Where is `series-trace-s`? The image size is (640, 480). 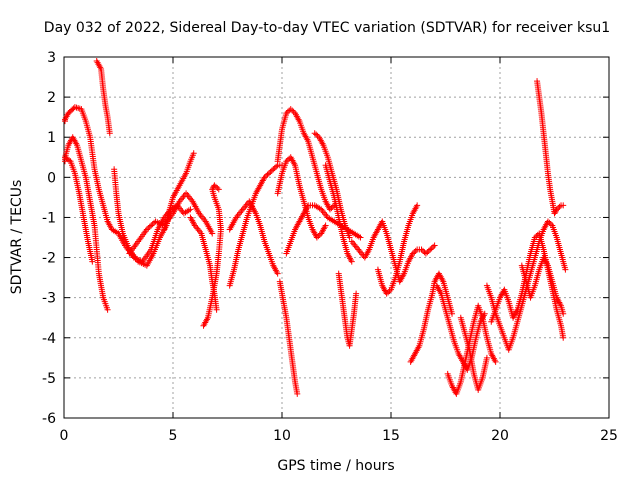 series-trace-s is located at coordinates (393, 251).